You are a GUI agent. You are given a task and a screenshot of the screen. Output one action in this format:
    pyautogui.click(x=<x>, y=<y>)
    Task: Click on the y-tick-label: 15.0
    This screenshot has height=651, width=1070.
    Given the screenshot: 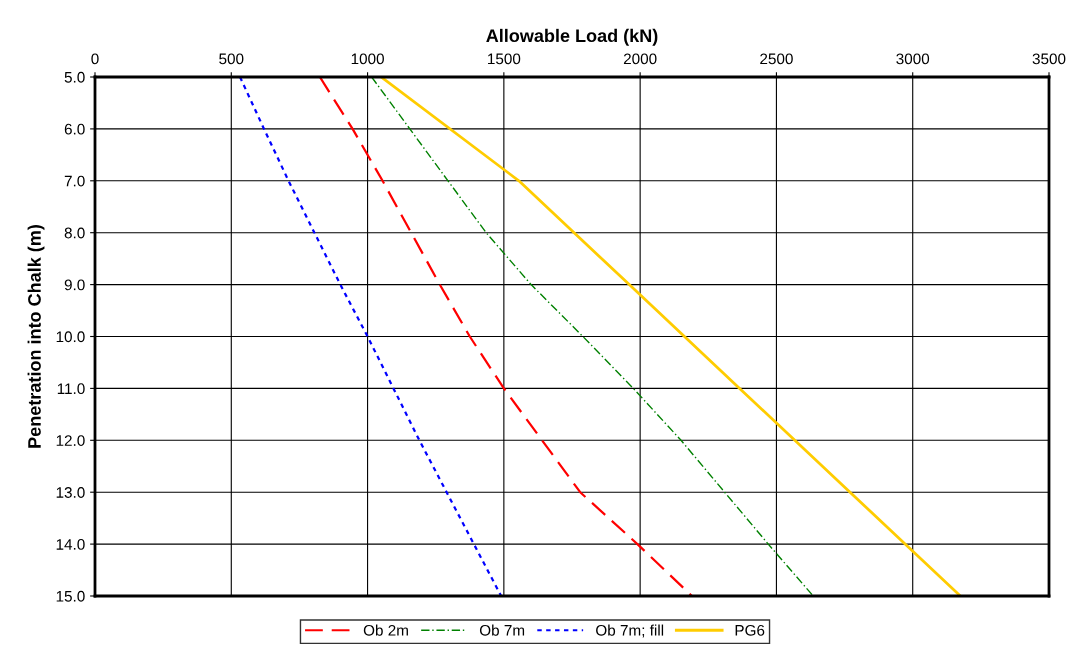 What is the action you would take?
    pyautogui.click(x=70, y=596)
    